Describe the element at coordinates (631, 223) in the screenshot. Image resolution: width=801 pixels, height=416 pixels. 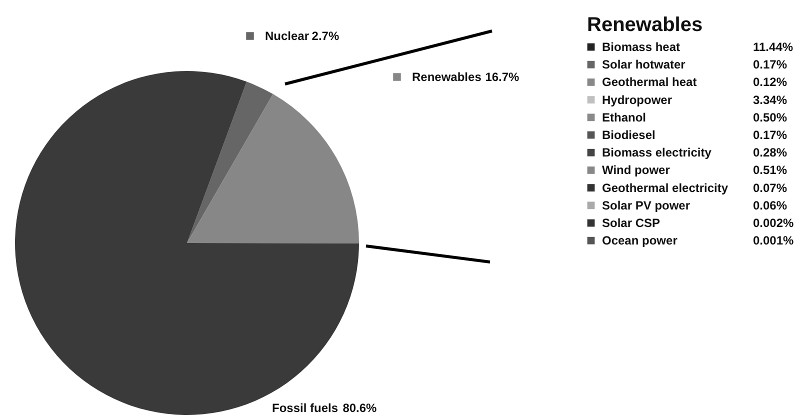
I see `category-label: Solar CSP` at that location.